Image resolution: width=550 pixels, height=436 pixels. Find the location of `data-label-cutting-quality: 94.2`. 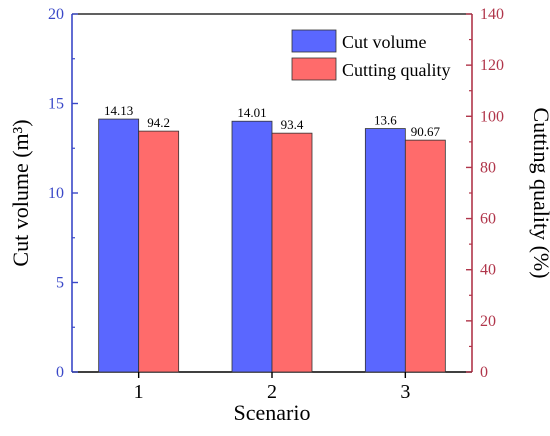

data-label-cutting-quality: 94.2 is located at coordinates (158, 122).